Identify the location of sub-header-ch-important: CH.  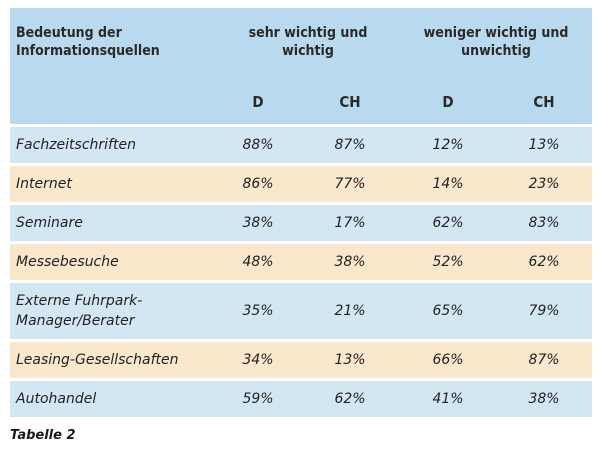
(350, 103).